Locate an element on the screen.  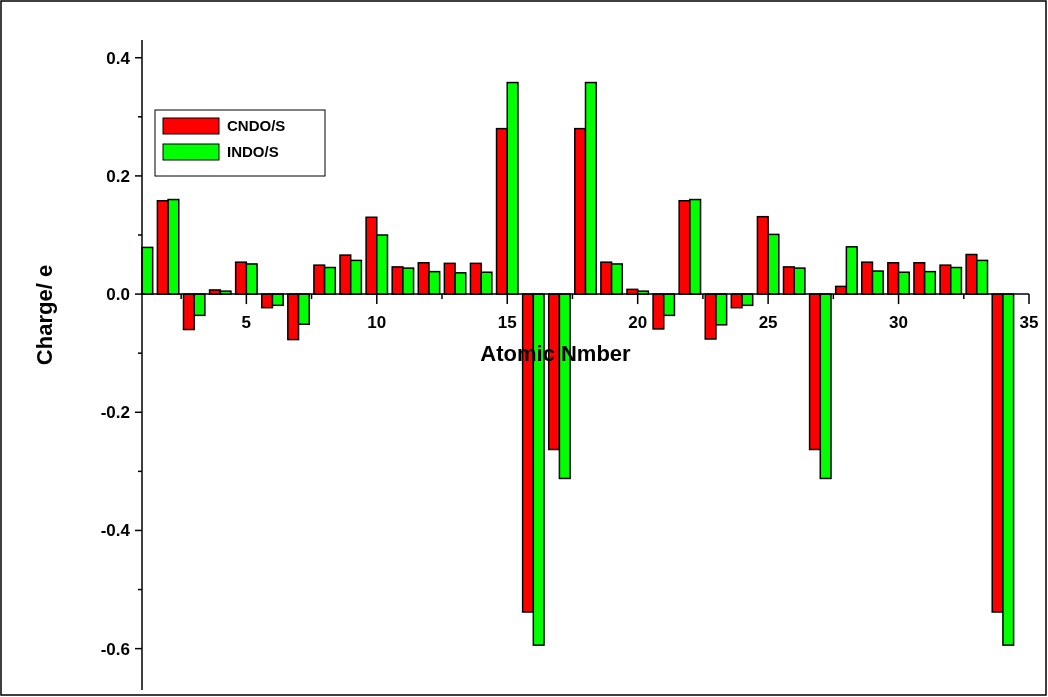
x-tick-label: 20 is located at coordinates (638, 323).